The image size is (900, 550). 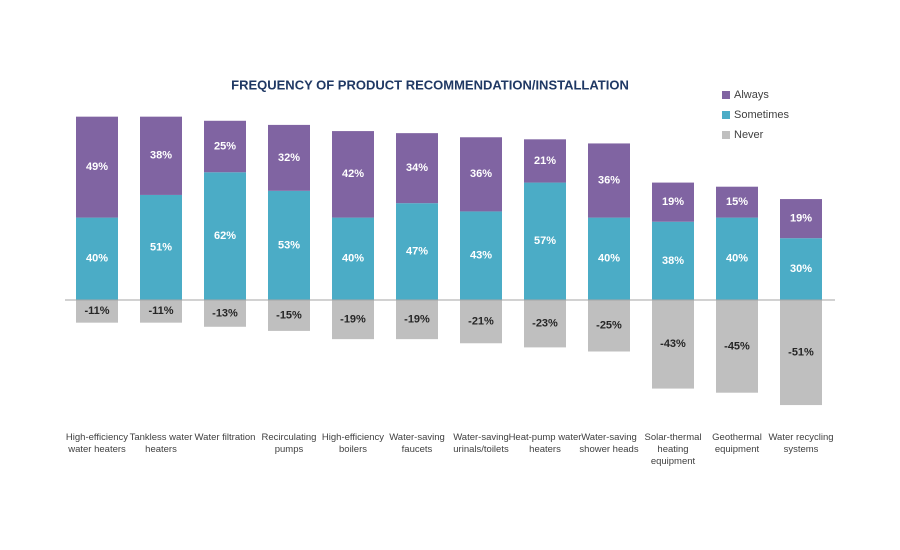 I want to click on value-label: -15%, so click(x=289, y=315).